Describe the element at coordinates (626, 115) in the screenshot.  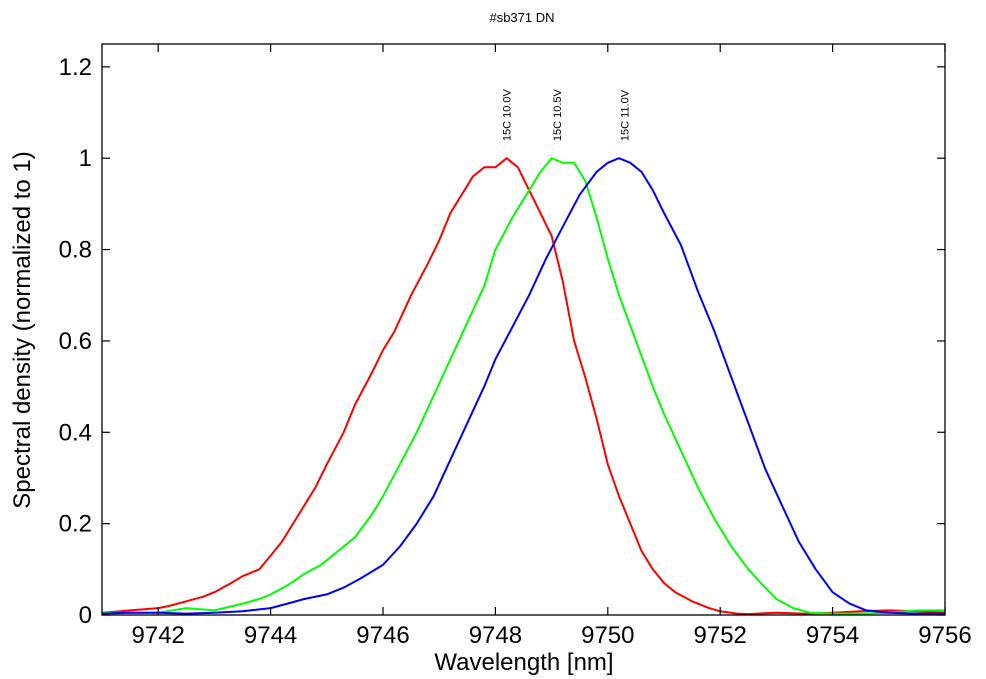
I see `peak-annotation-3: 15C 11.0V` at that location.